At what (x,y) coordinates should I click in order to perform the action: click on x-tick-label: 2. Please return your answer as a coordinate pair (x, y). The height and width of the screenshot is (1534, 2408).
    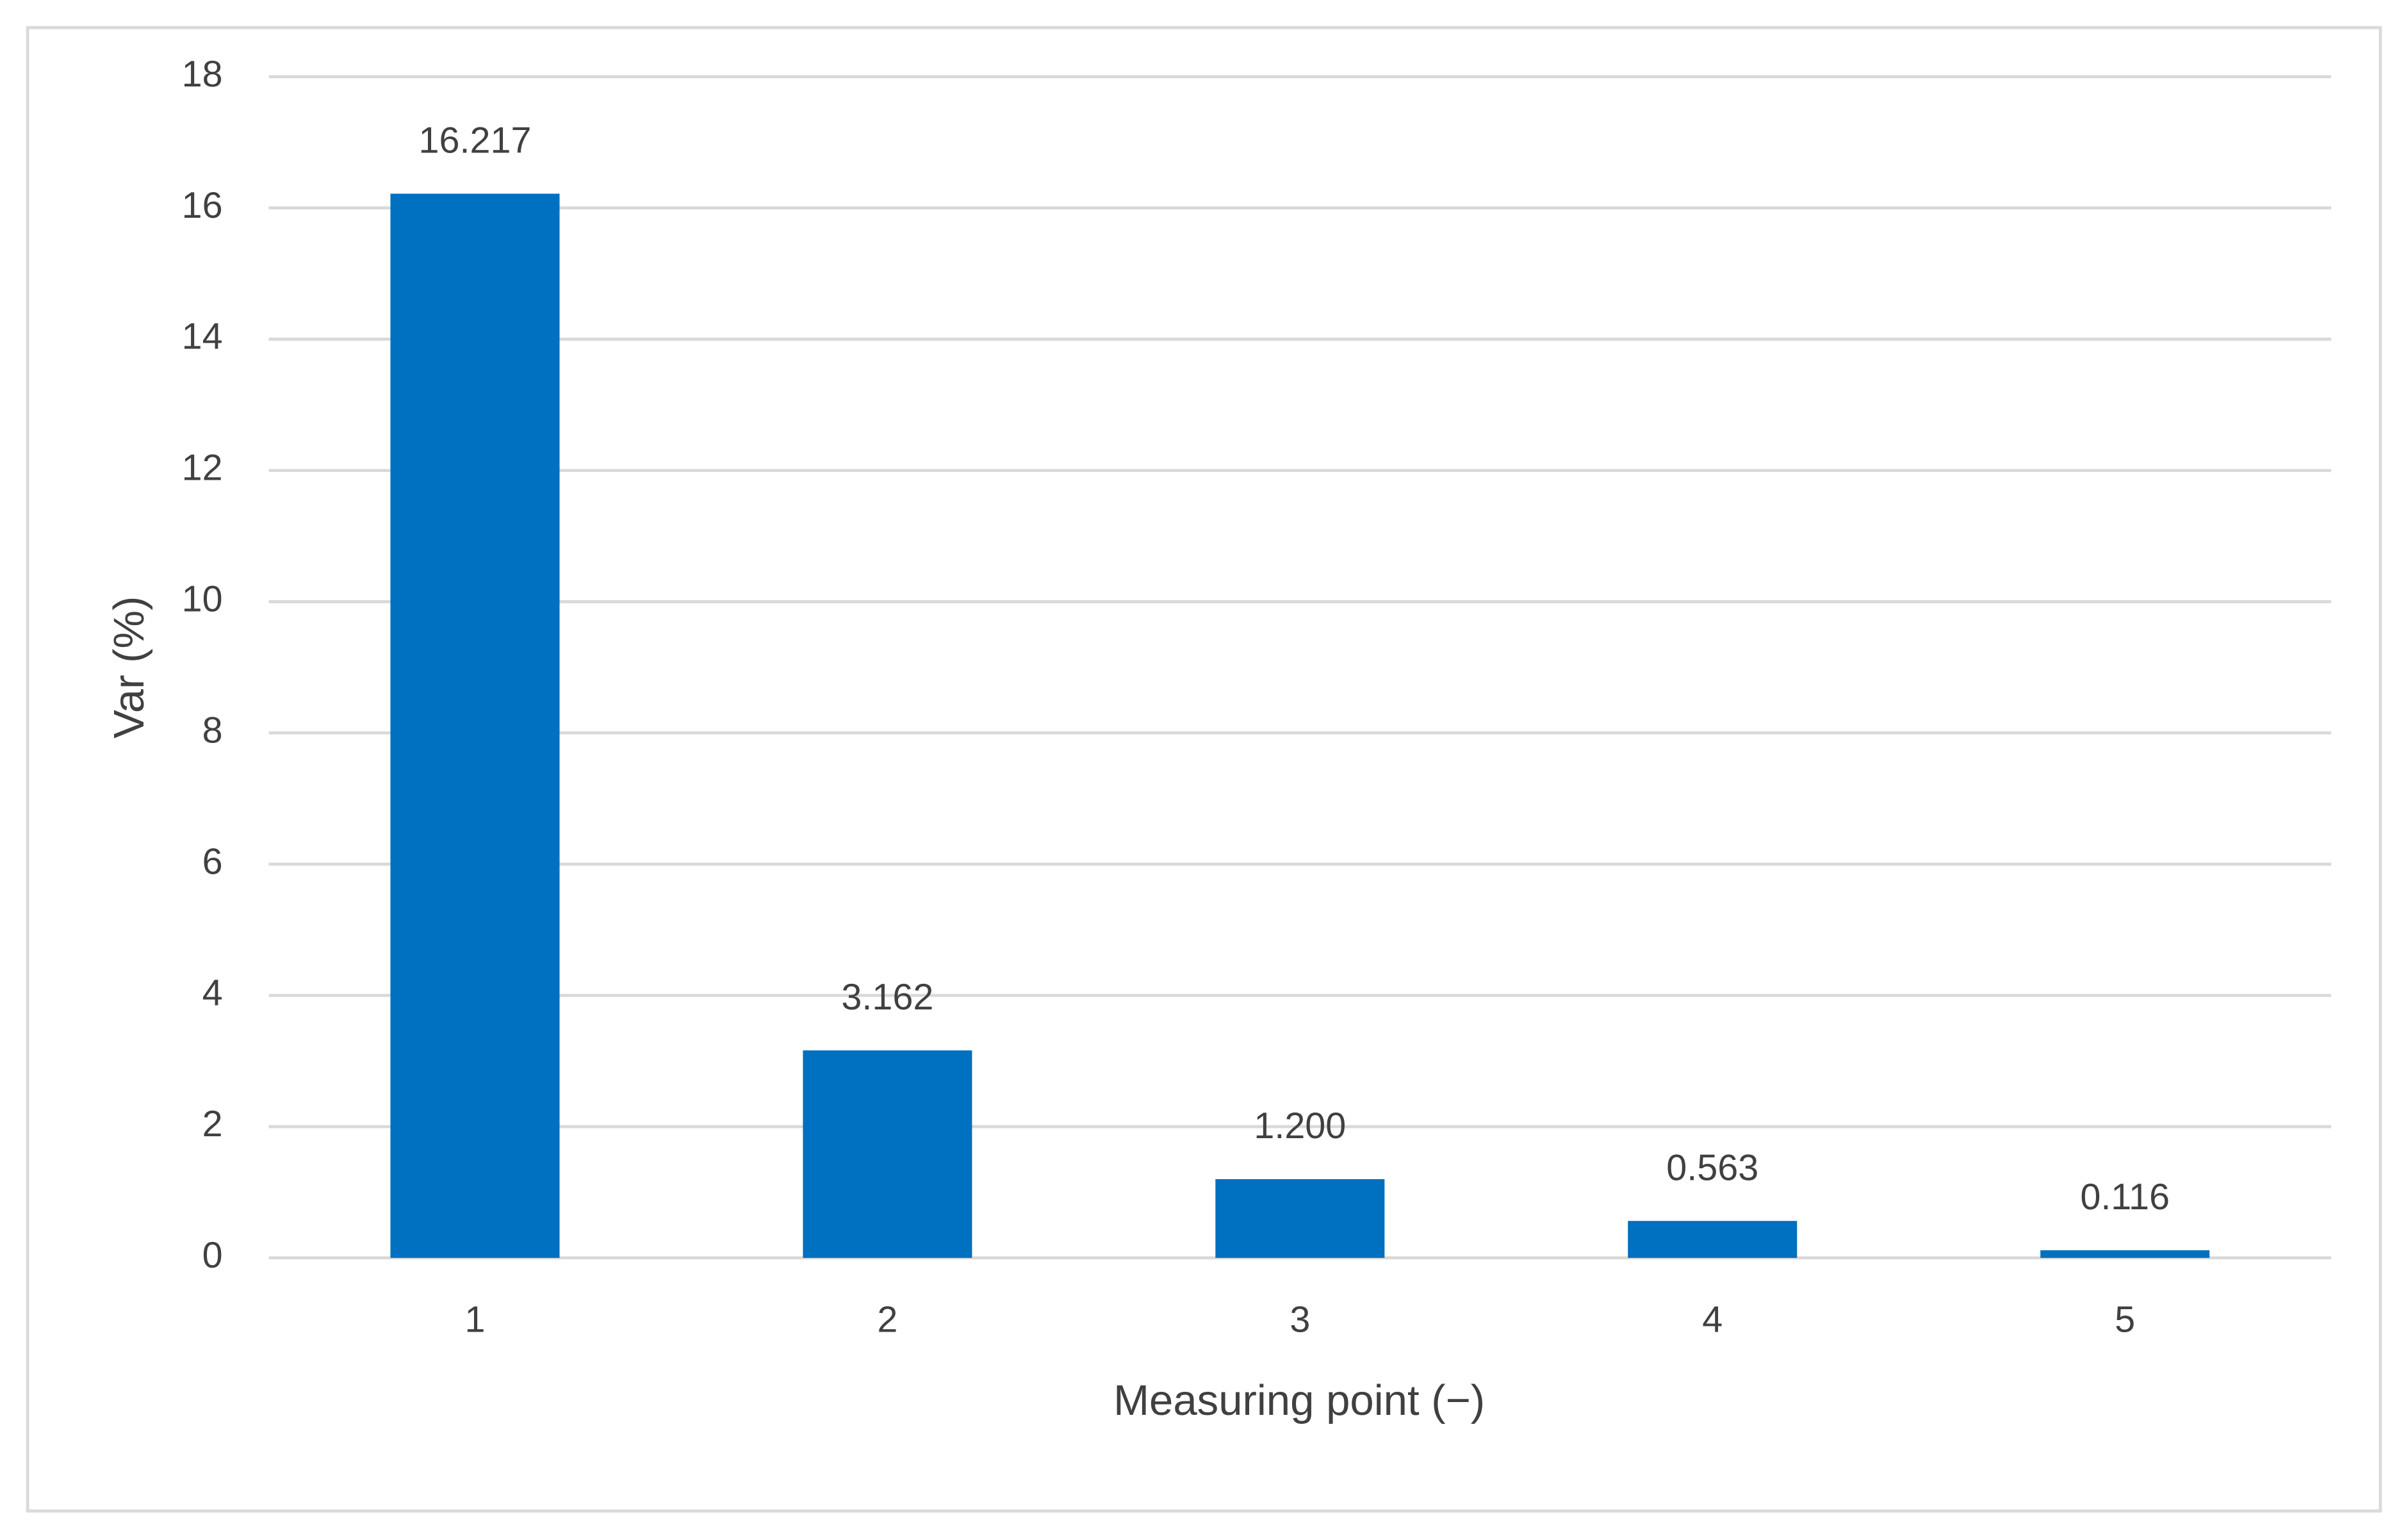
    Looking at the image, I should click on (887, 1320).